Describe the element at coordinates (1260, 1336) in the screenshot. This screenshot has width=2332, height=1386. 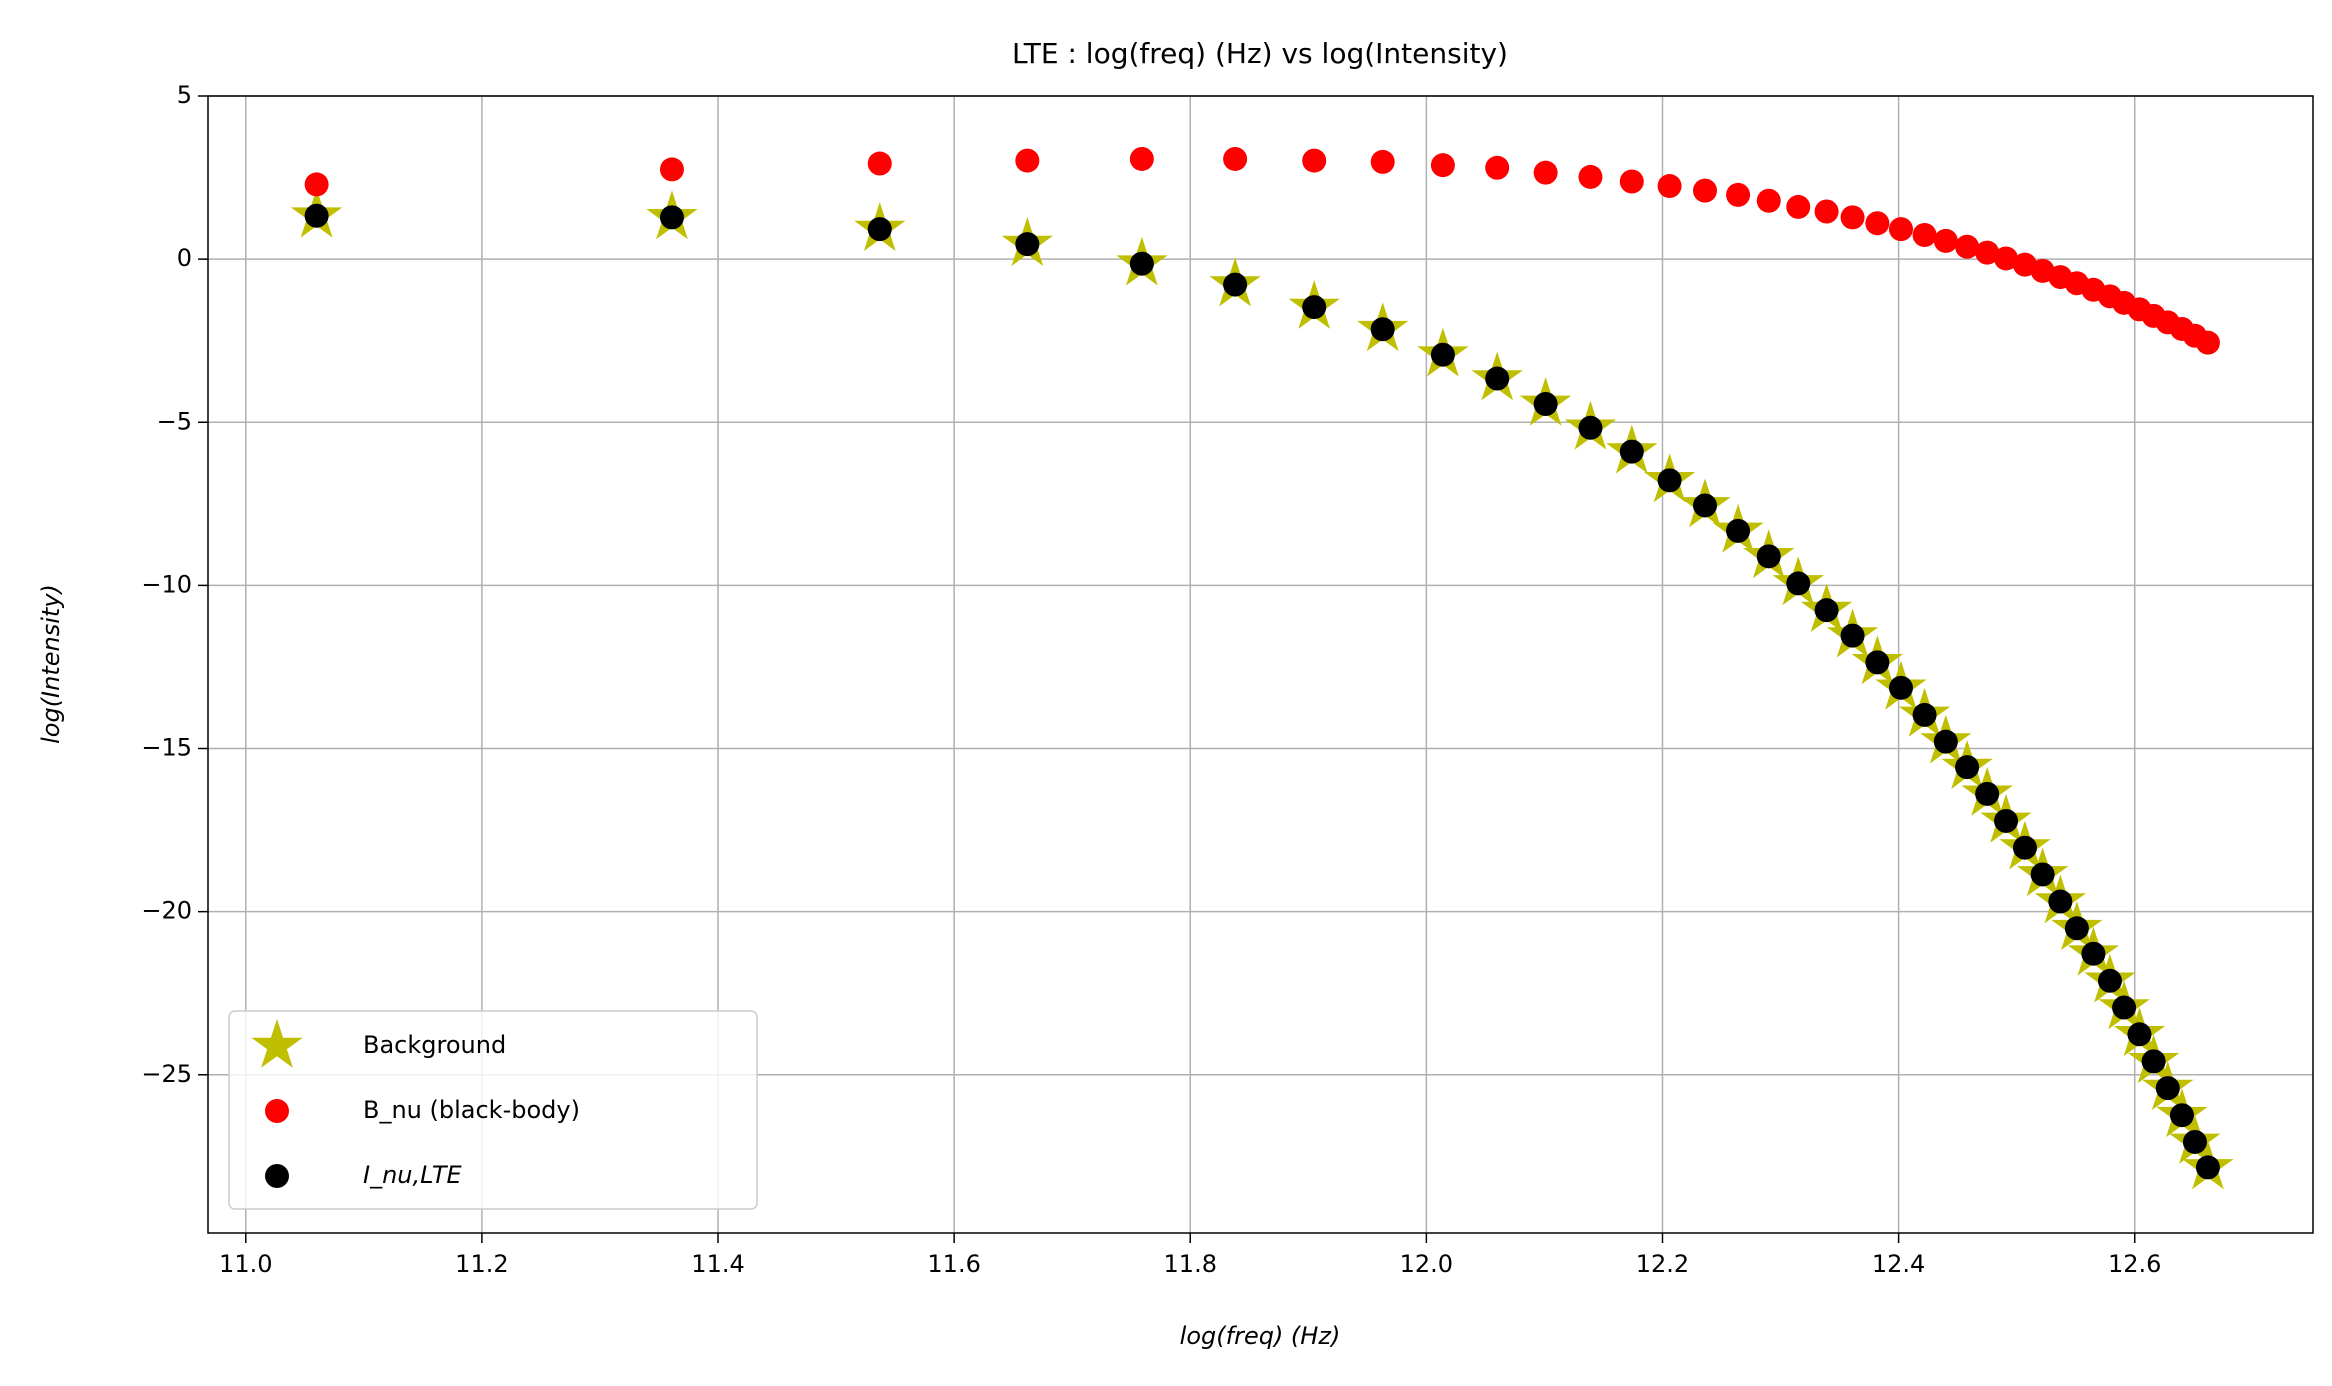
I see `x-axis-label: log(freq) (Hz)` at that location.